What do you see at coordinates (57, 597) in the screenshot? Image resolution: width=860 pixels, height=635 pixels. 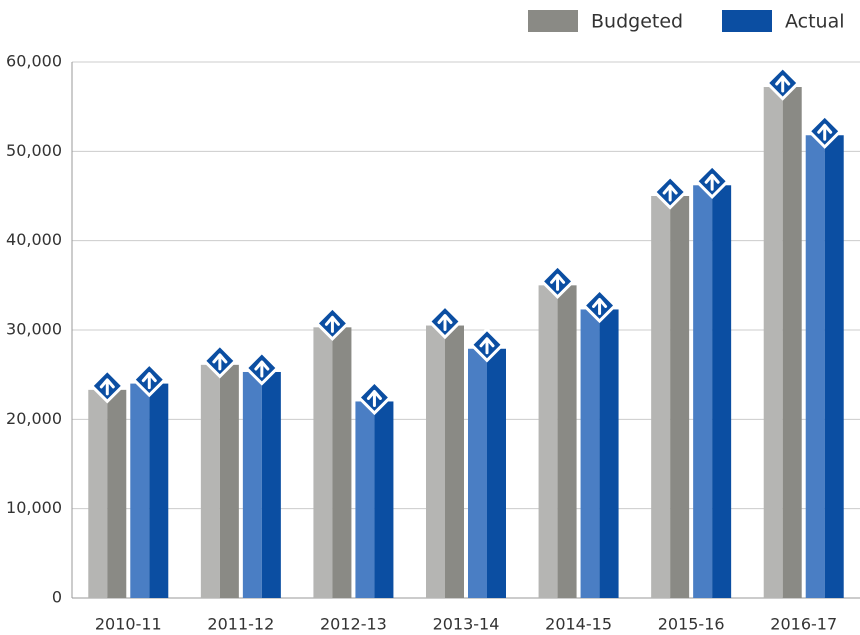 I see `y-tick-label: 0` at bounding box center [57, 597].